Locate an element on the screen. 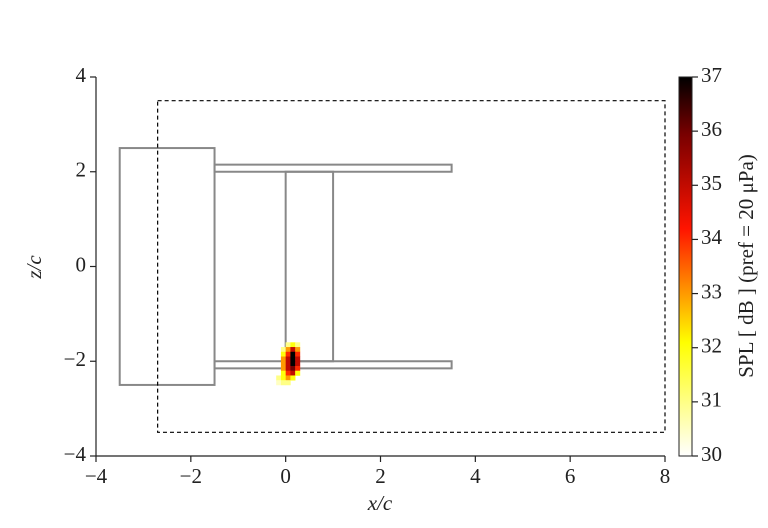  y-tick-label: 0 is located at coordinates (81, 264).